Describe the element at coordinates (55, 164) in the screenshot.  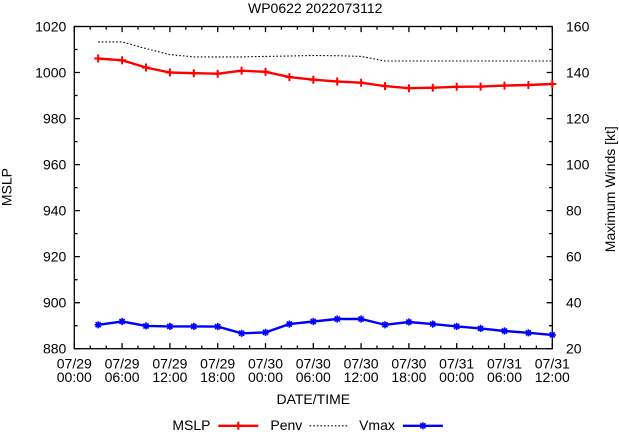
I see `svg-text: 960` at that location.